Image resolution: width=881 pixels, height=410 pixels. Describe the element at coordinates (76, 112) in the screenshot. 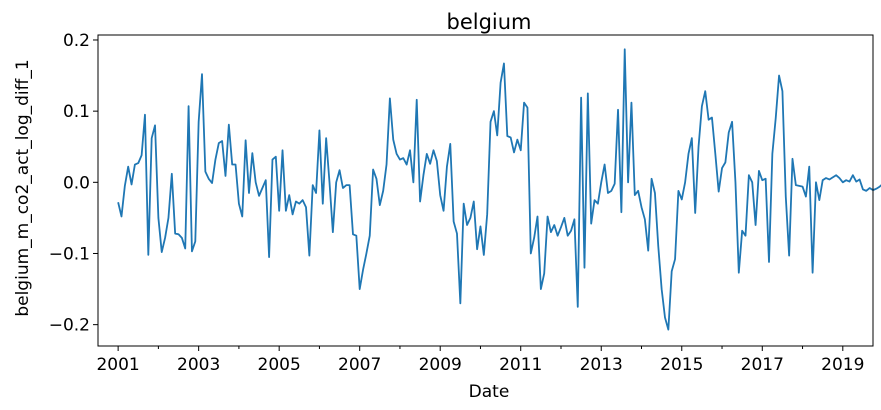

I see `y-tick-label: 0.1` at that location.